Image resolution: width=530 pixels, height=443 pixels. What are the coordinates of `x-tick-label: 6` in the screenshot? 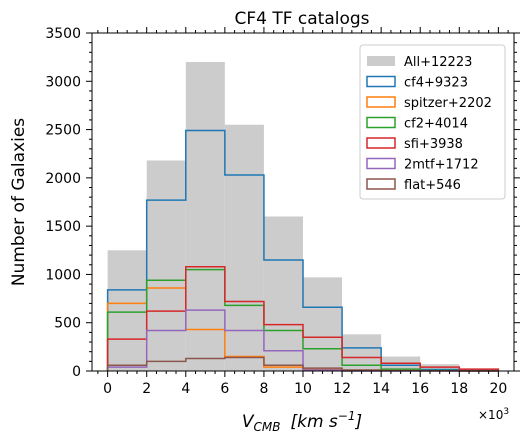 It's located at (224, 389).